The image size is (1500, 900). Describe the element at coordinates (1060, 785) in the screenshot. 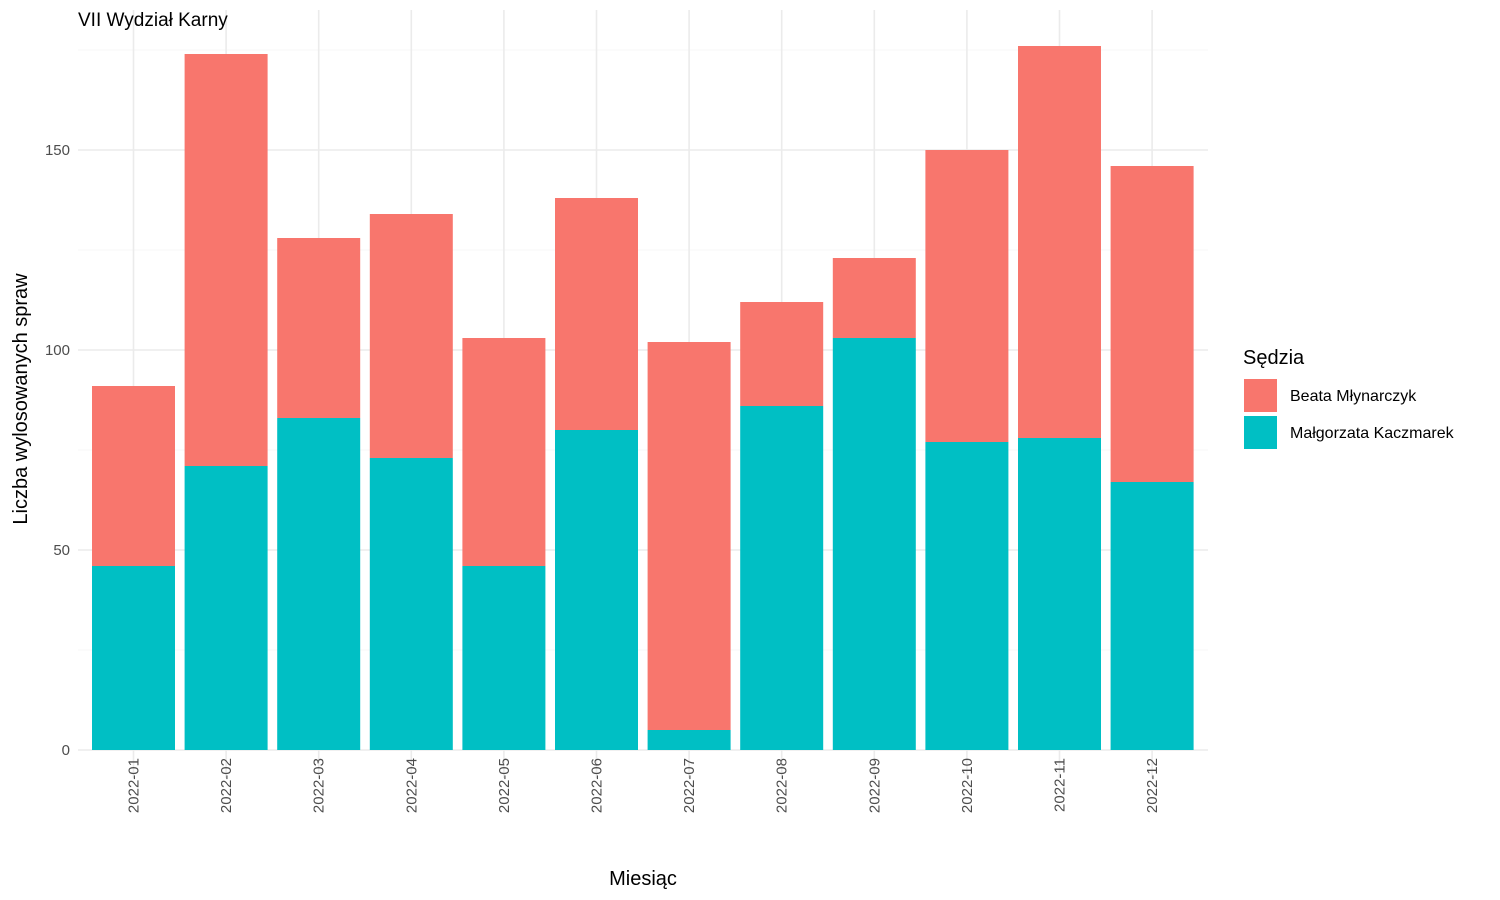

I see `x-tick-label: 2022-11` at that location.